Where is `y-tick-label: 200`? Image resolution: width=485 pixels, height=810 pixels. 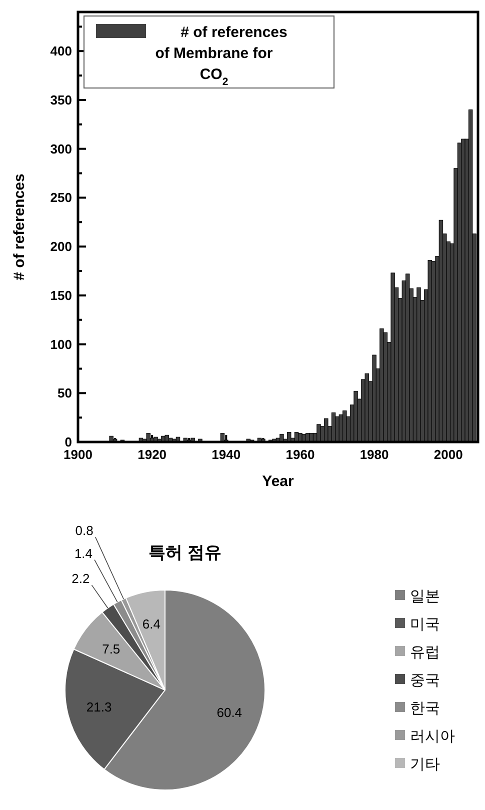 y-tick-label: 200 is located at coordinates (61, 246).